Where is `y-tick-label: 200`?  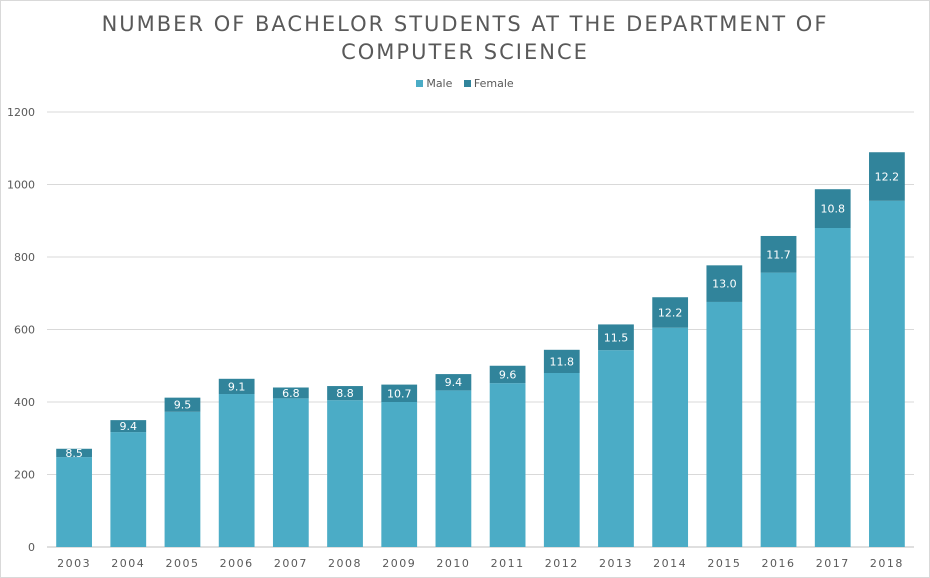
y-tick-label: 200 is located at coordinates (24, 475).